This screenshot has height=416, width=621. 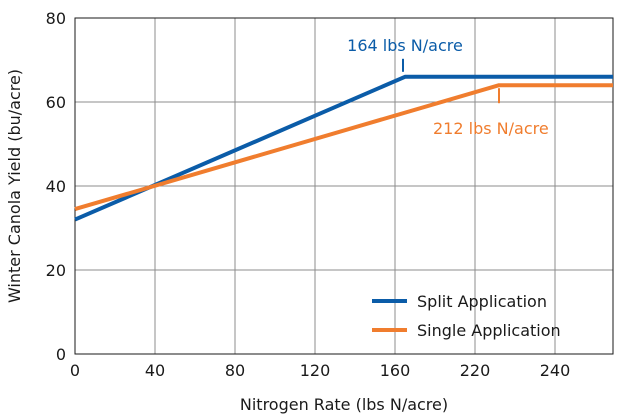 What do you see at coordinates (56, 186) in the screenshot?
I see `y-tick-label: 40` at bounding box center [56, 186].